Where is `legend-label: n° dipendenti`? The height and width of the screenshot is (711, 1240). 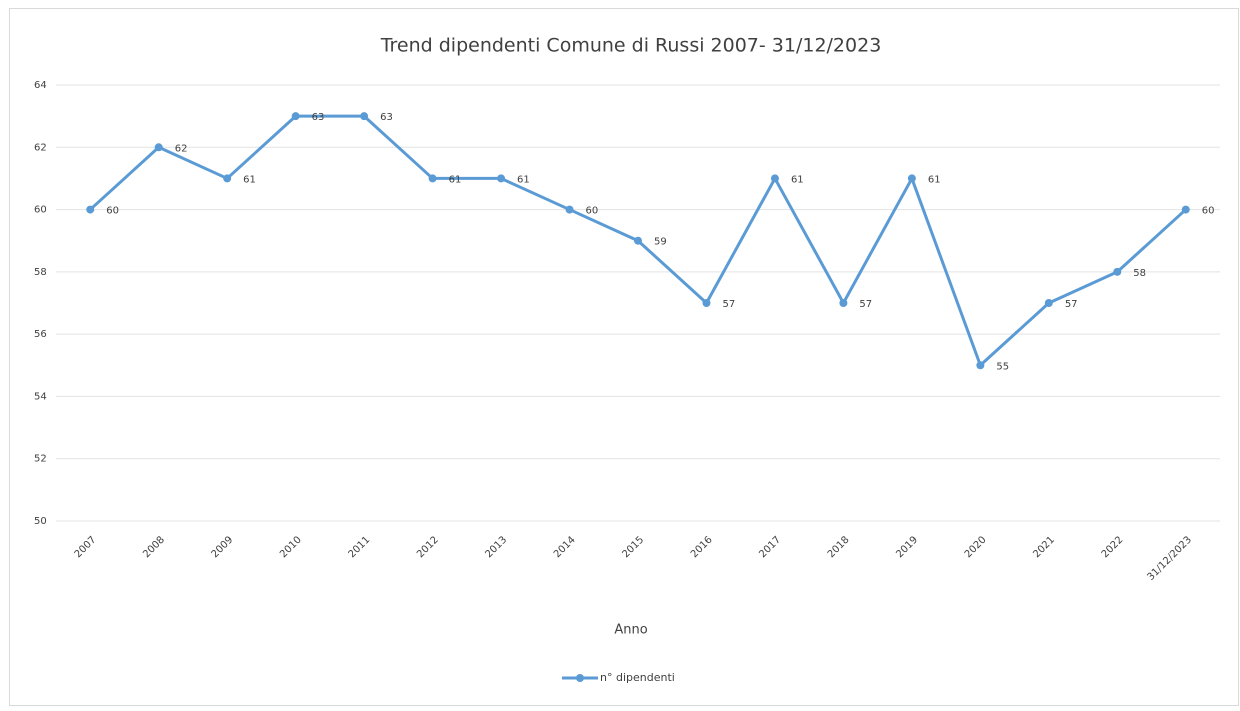 legend-label: n° dipendenti is located at coordinates (637, 677).